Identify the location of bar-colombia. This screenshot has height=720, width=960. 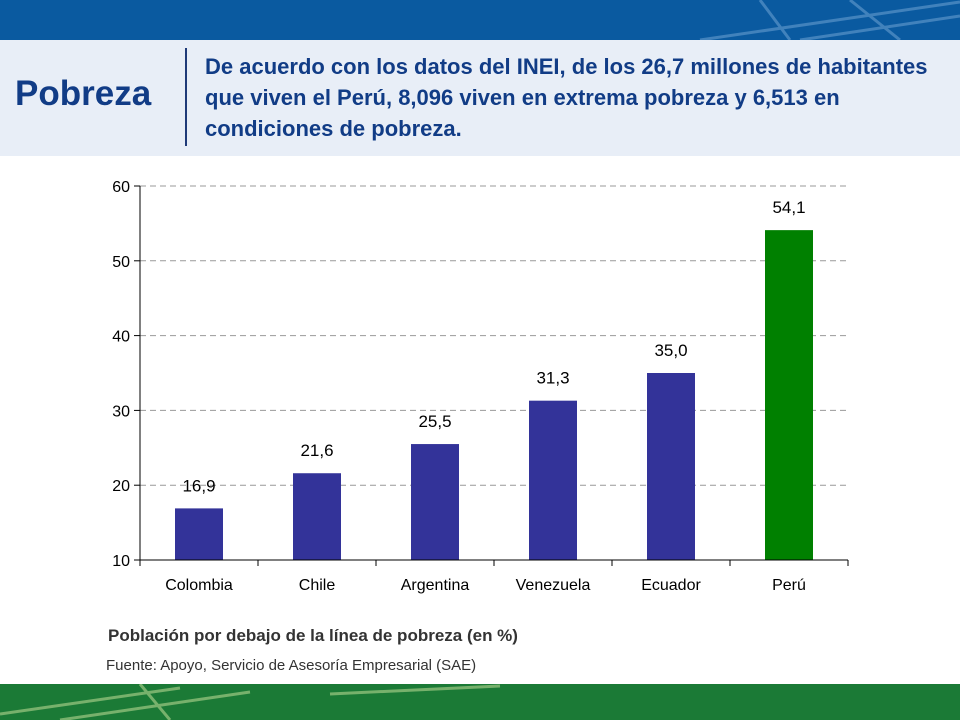
(199, 534).